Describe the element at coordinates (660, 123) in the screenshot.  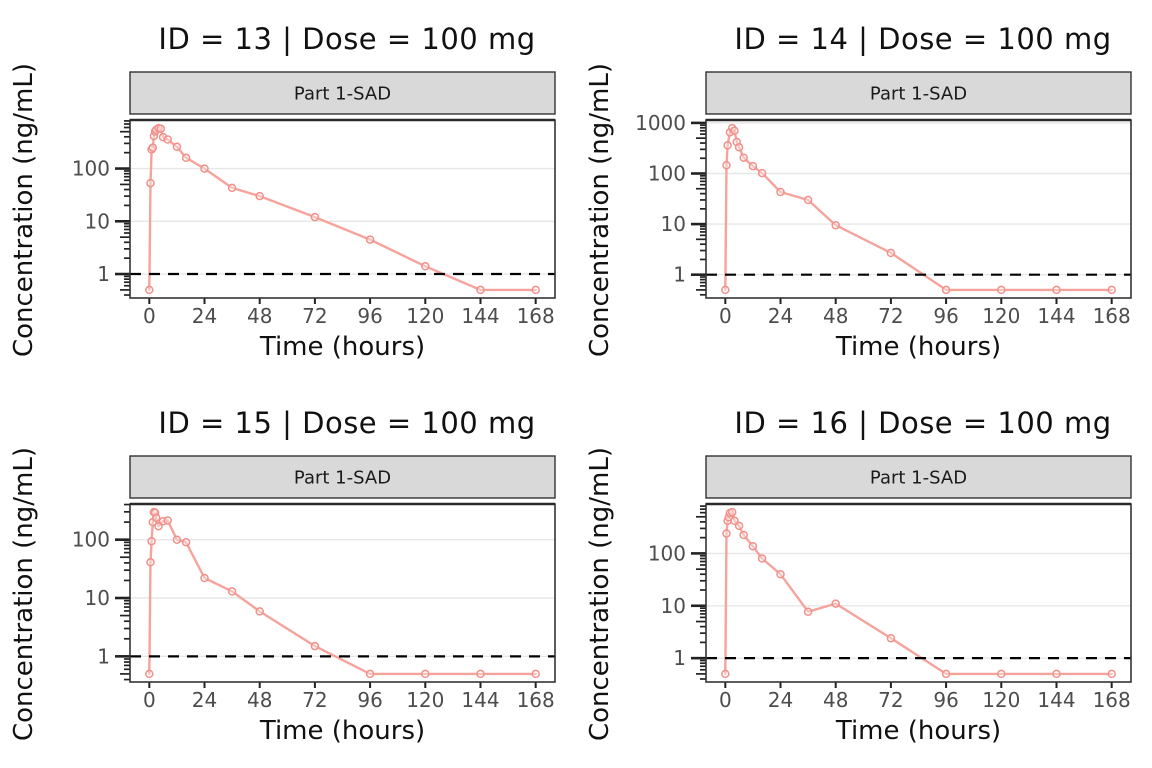
I see `y-tick-label: 1000` at that location.